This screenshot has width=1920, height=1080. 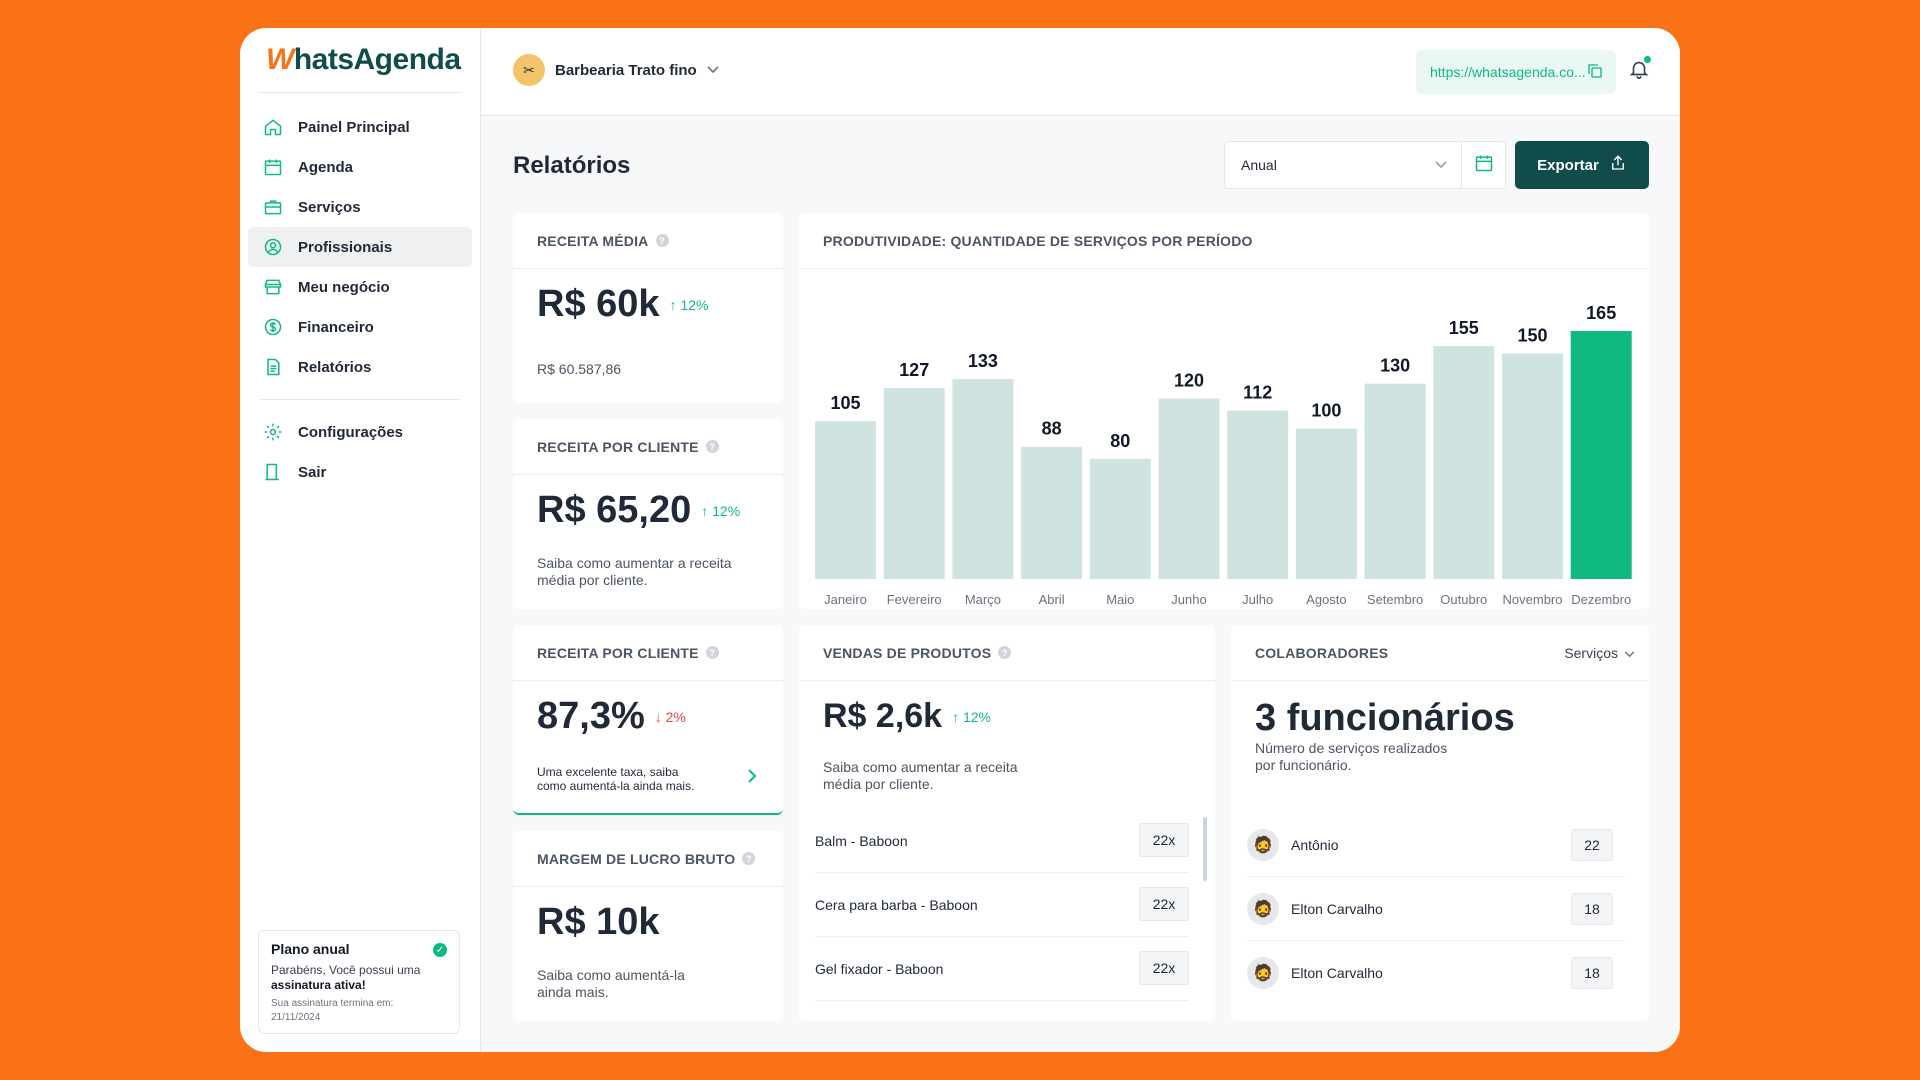 What do you see at coordinates (1601, 313) in the screenshot?
I see `data-label: 165` at bounding box center [1601, 313].